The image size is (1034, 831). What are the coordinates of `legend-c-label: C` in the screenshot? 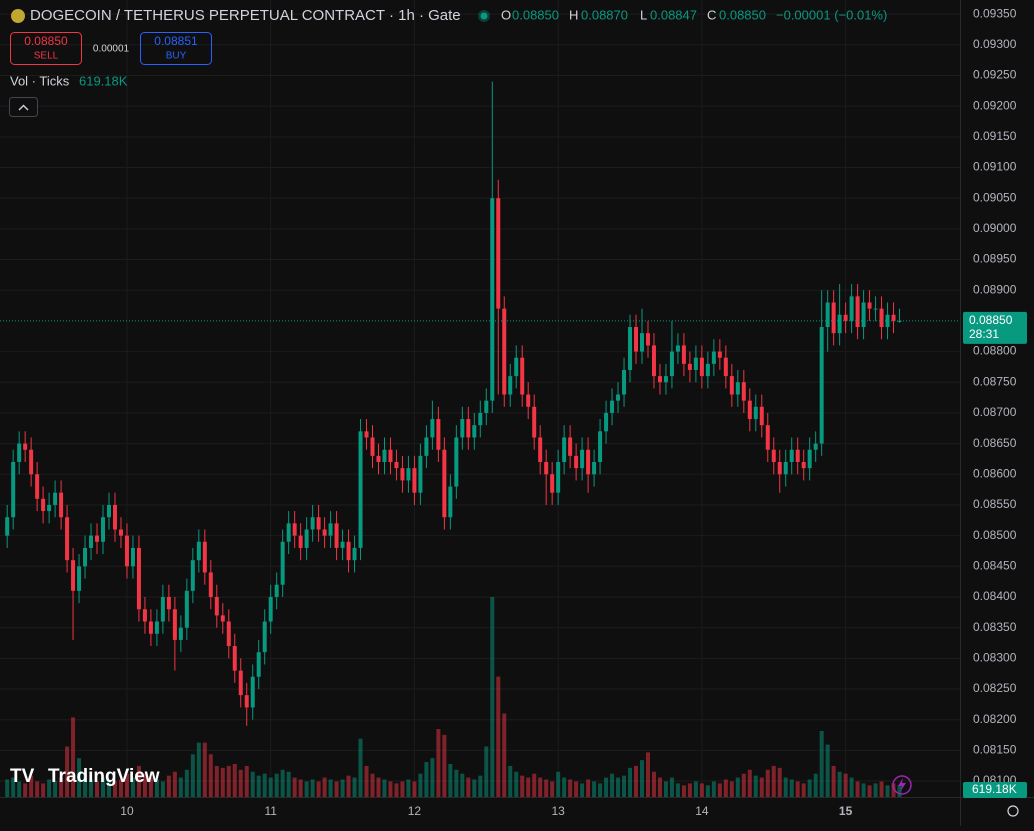 It's located at (711, 14).